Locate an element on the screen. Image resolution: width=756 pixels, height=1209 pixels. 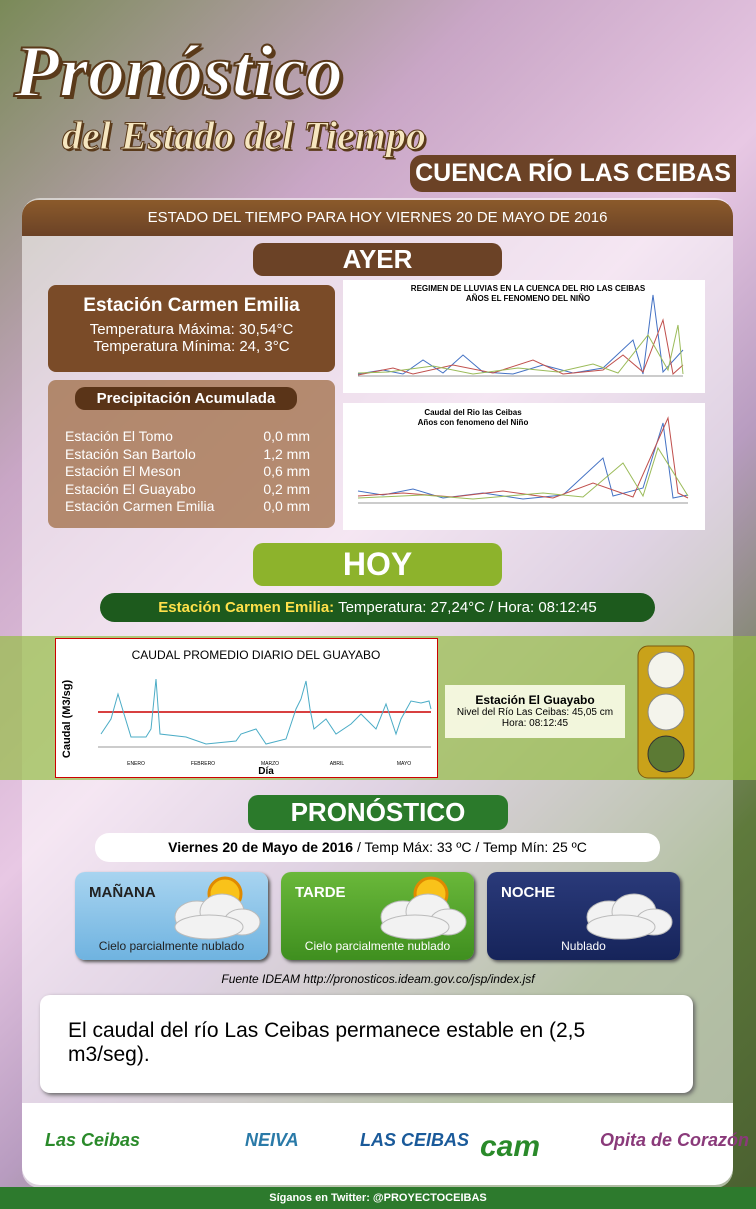
precip-value: 1,2 mm is located at coordinates (286, 453).